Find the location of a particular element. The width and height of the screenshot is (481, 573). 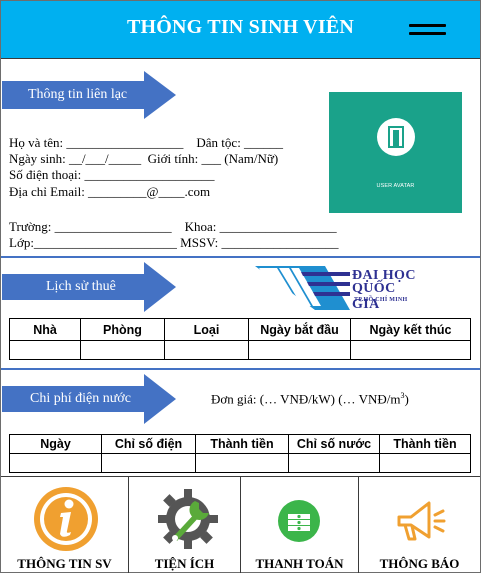

nav-label: THÔNG TIN SV is located at coordinates (64, 563).